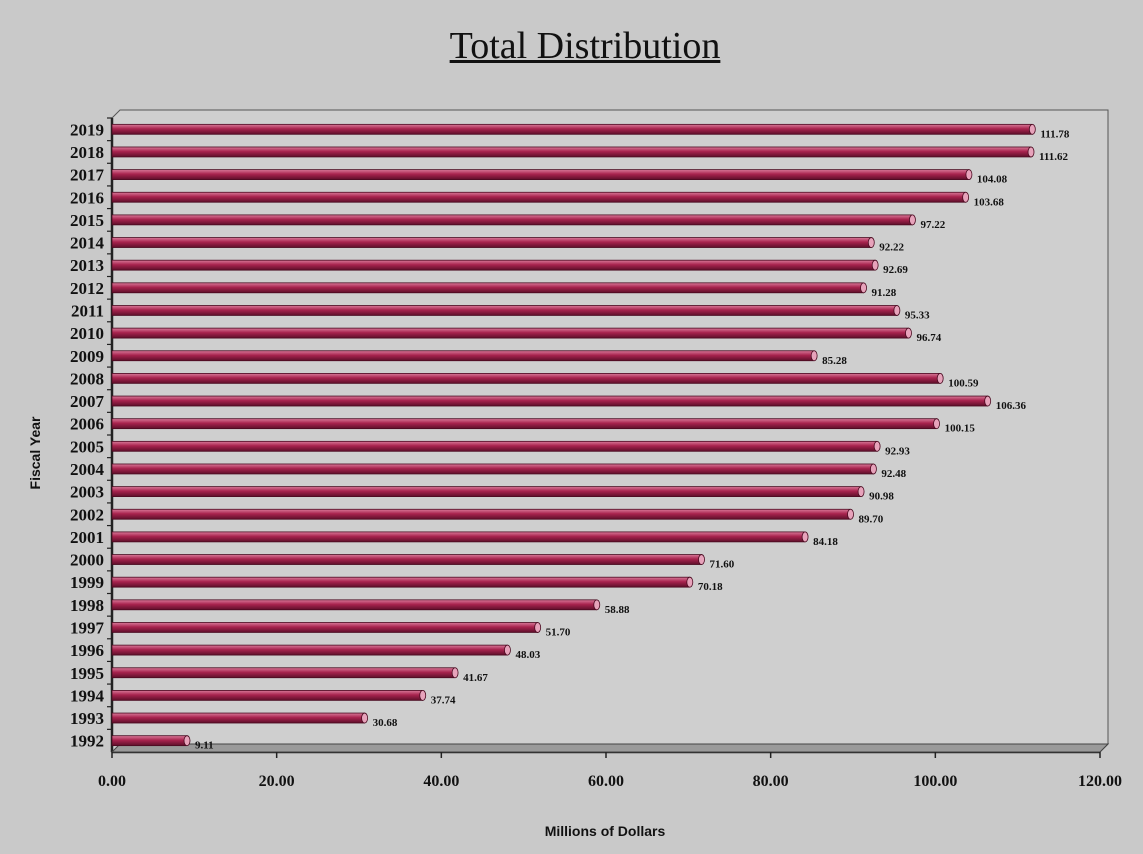  Describe the element at coordinates (881, 497) in the screenshot. I see `data-label: 90.98` at that location.